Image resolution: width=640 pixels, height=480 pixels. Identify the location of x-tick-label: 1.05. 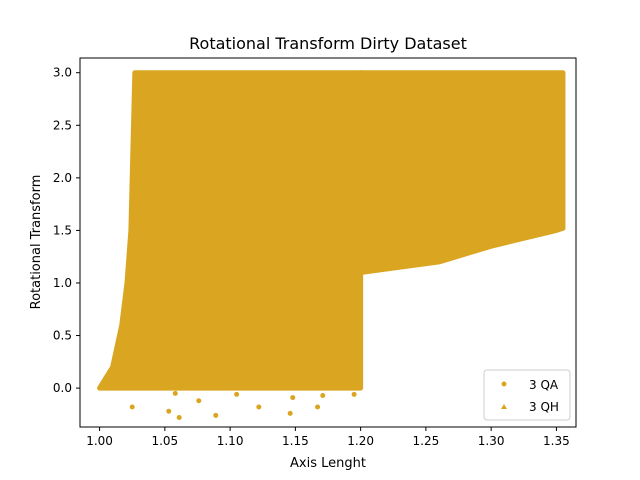
(164, 441).